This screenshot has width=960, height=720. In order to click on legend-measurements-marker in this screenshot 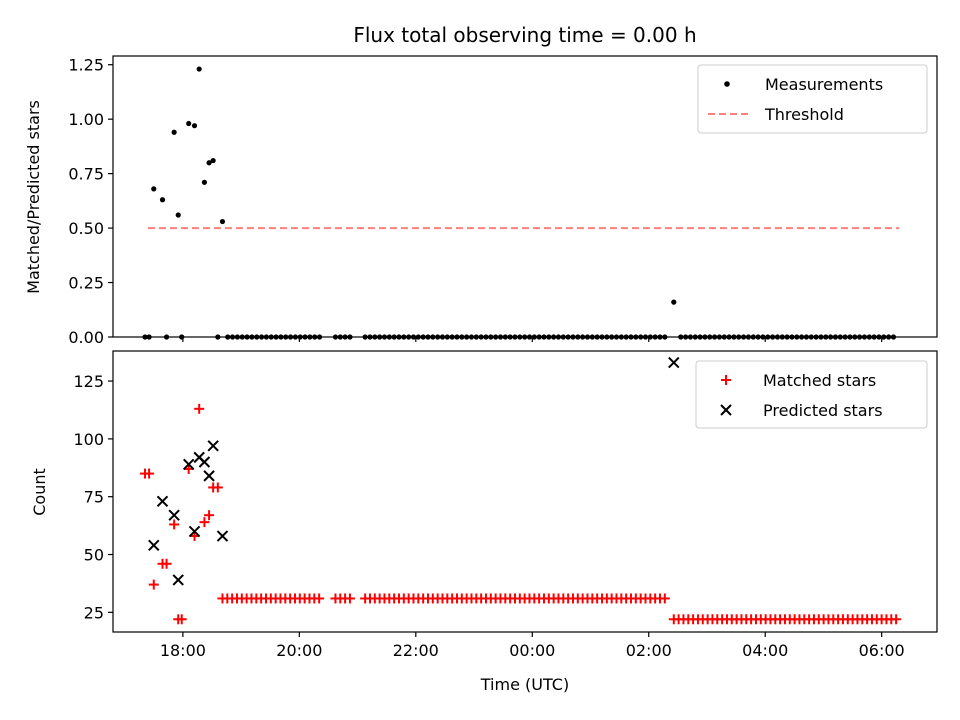, I will do `click(727, 84)`.